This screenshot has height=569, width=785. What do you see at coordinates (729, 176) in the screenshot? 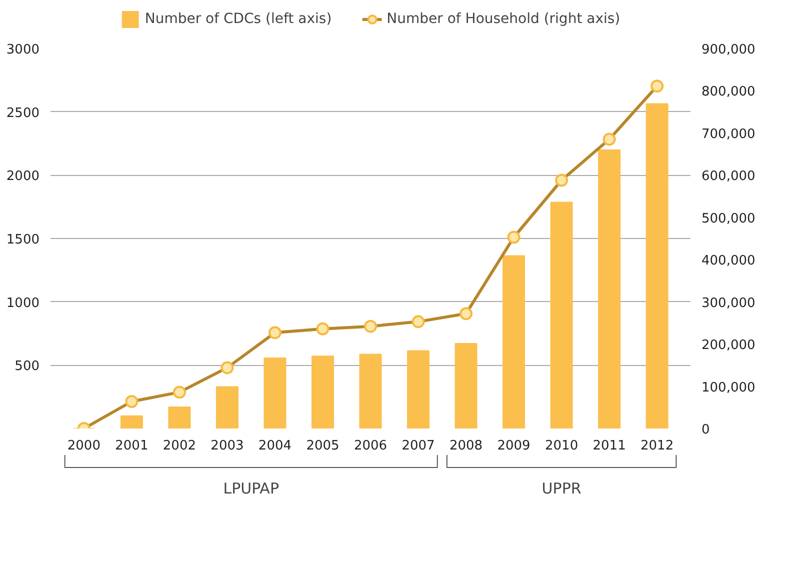
I see `y2-tick-label: 600,000` at bounding box center [729, 176].